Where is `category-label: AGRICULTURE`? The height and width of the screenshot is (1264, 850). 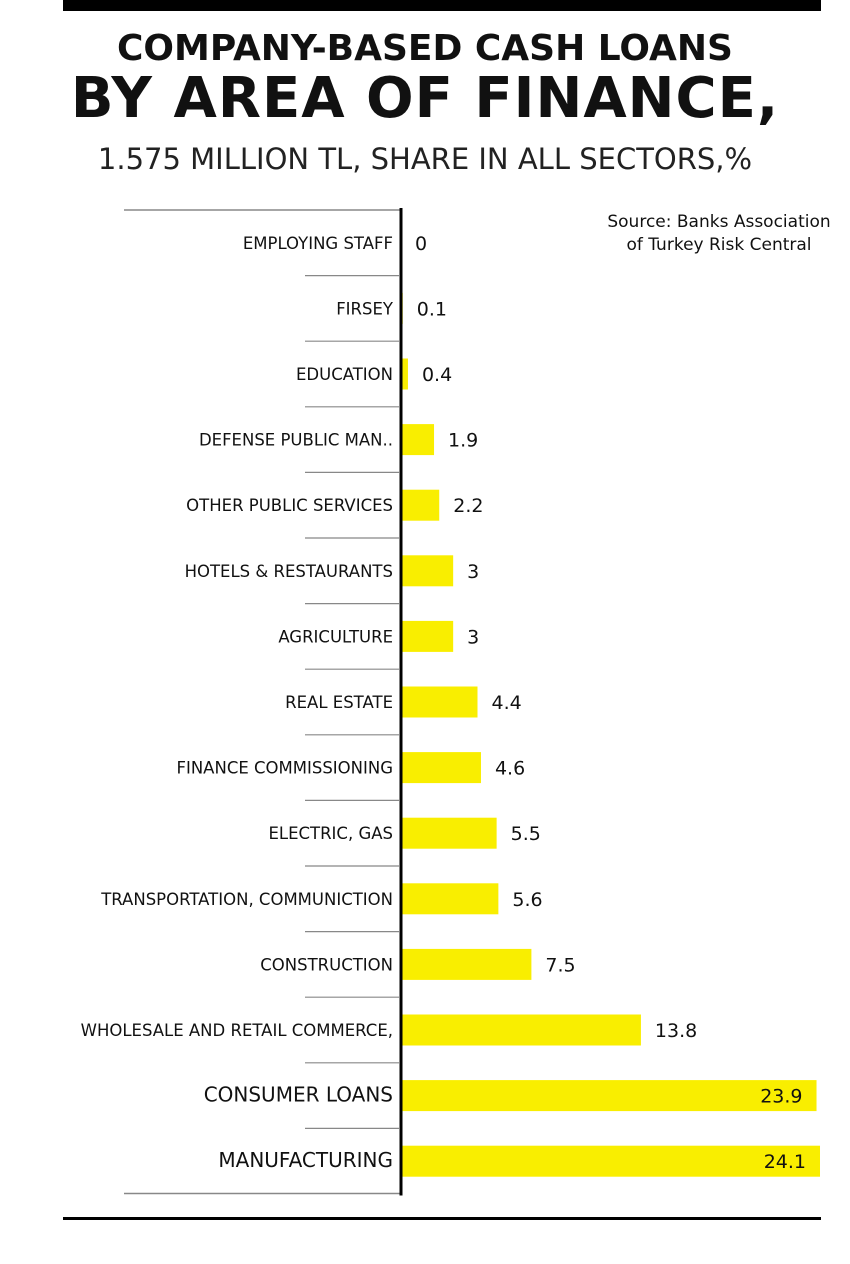
category-label: AGRICULTURE is located at coordinates (335, 636).